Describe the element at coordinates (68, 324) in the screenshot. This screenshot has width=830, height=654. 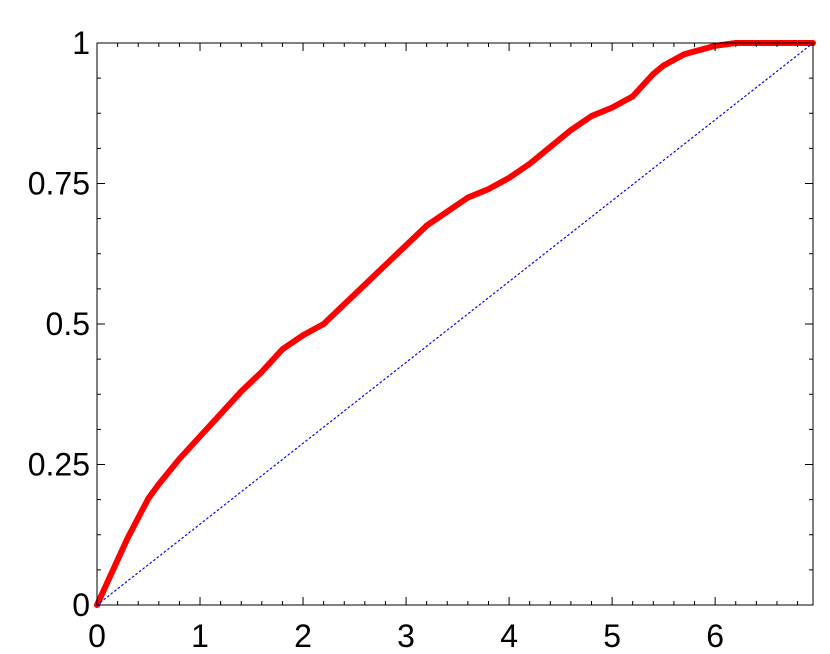
I see `y-tick-label: 0.5` at that location.